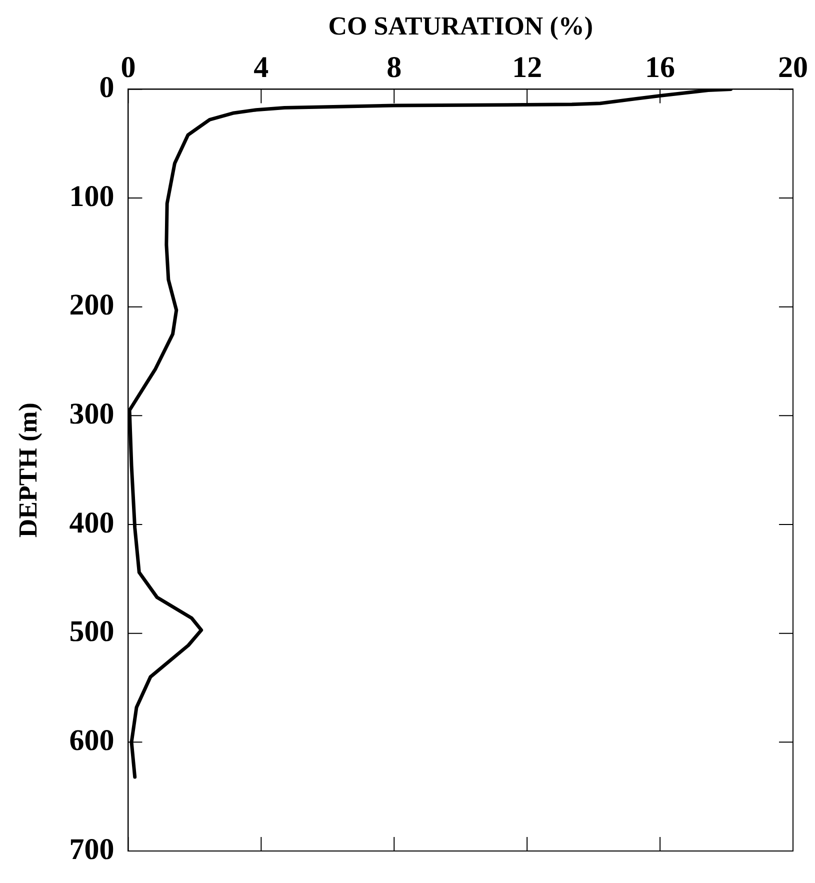  I want to click on y-tick-label: 200, so click(91, 305).